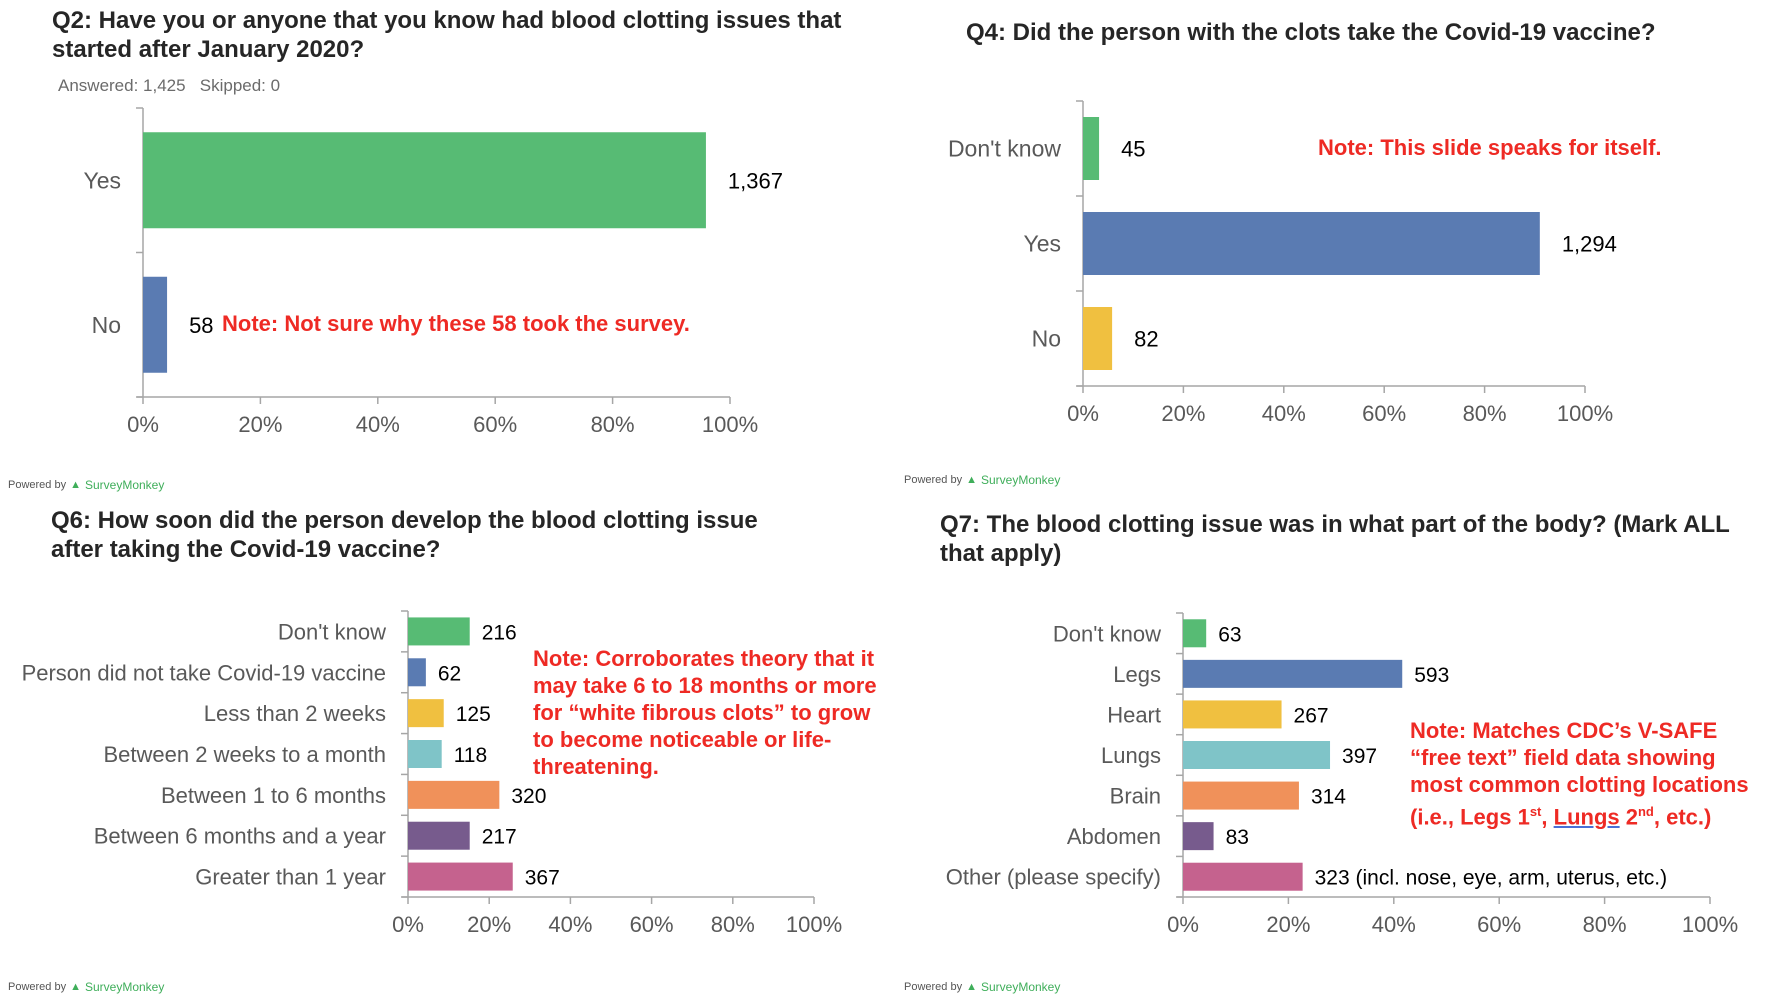 The height and width of the screenshot is (998, 1766). What do you see at coordinates (245, 754) in the screenshot?
I see `category-label: Between 2 weeks to a month` at bounding box center [245, 754].